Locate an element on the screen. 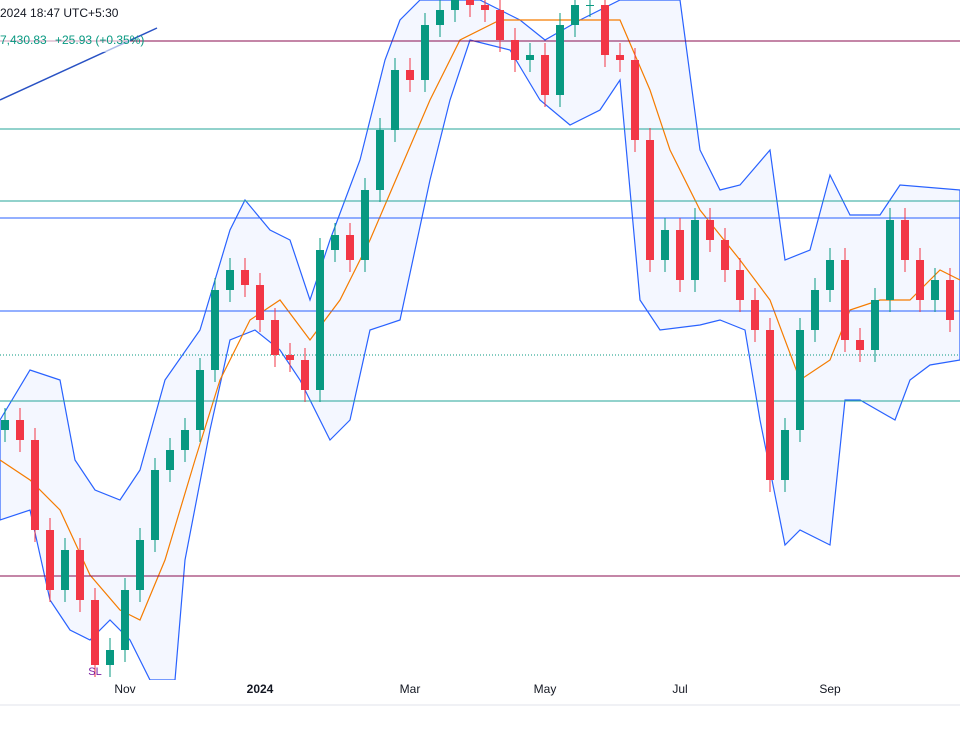 The height and width of the screenshot is (739, 960). trend-line is located at coordinates (79, 64).